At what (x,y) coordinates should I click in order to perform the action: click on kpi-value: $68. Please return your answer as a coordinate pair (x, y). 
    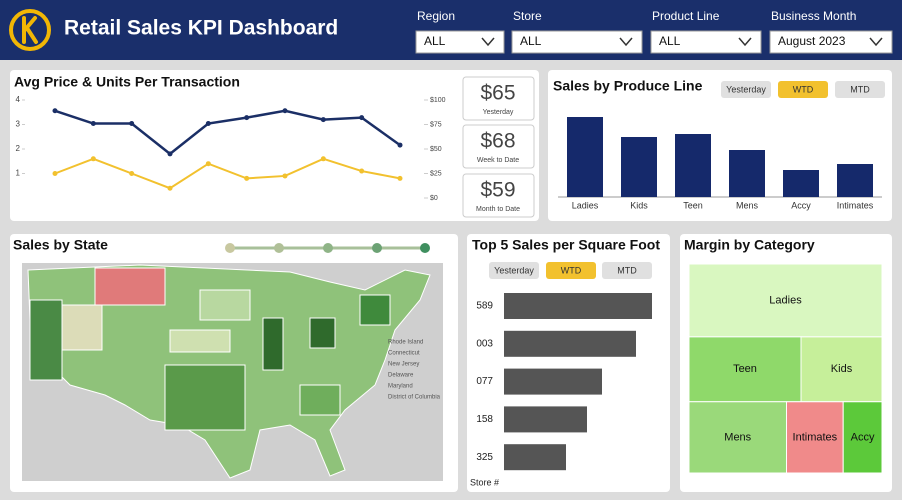
    Looking at the image, I should click on (497, 141).